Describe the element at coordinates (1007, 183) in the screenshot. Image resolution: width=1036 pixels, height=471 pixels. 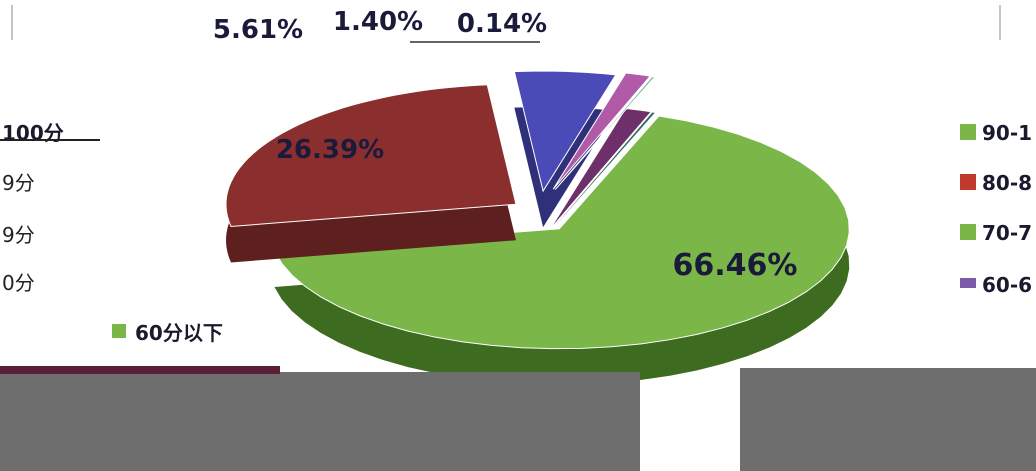
I see `legend-right-item-1: 80-8` at that location.